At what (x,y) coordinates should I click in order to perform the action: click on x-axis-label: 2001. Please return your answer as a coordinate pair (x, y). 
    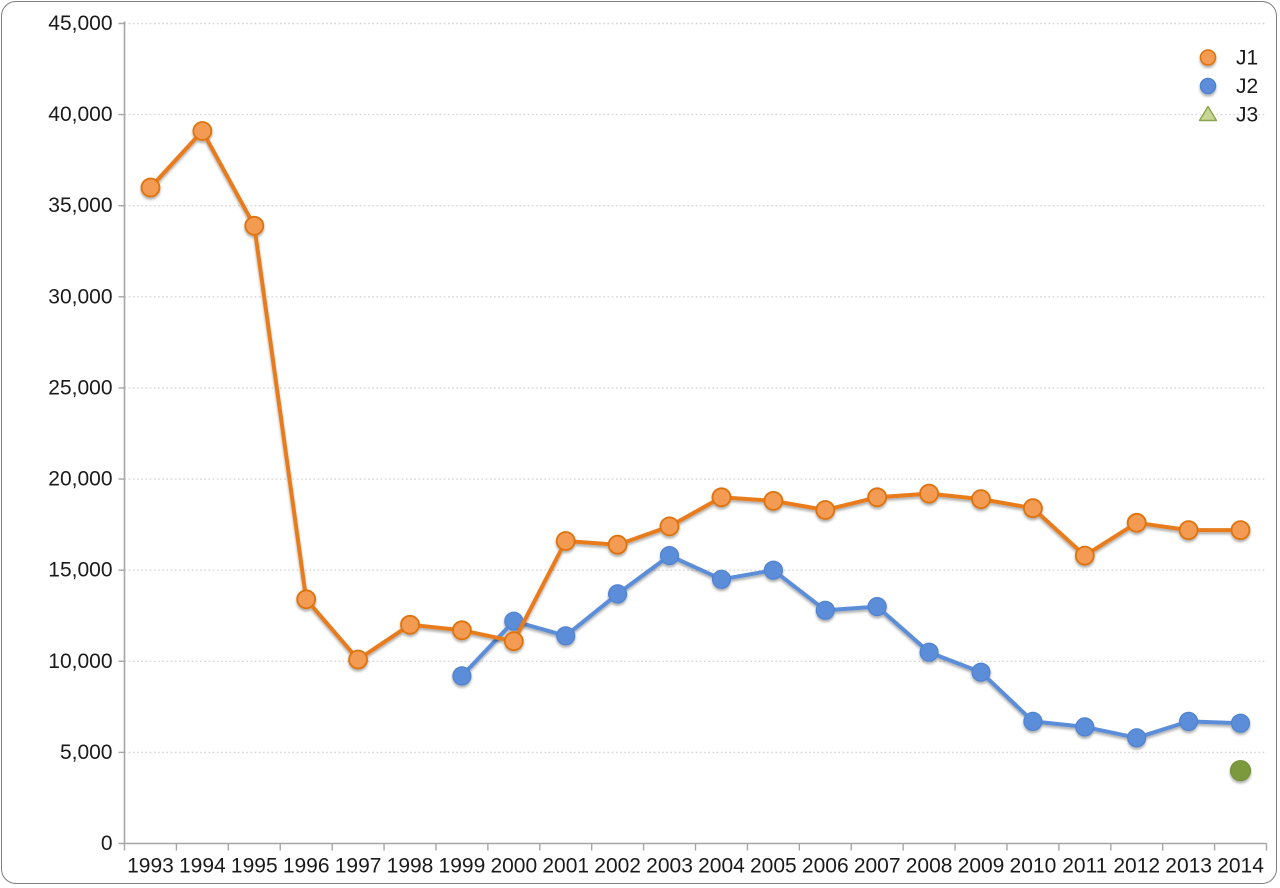
    Looking at the image, I should click on (565, 866).